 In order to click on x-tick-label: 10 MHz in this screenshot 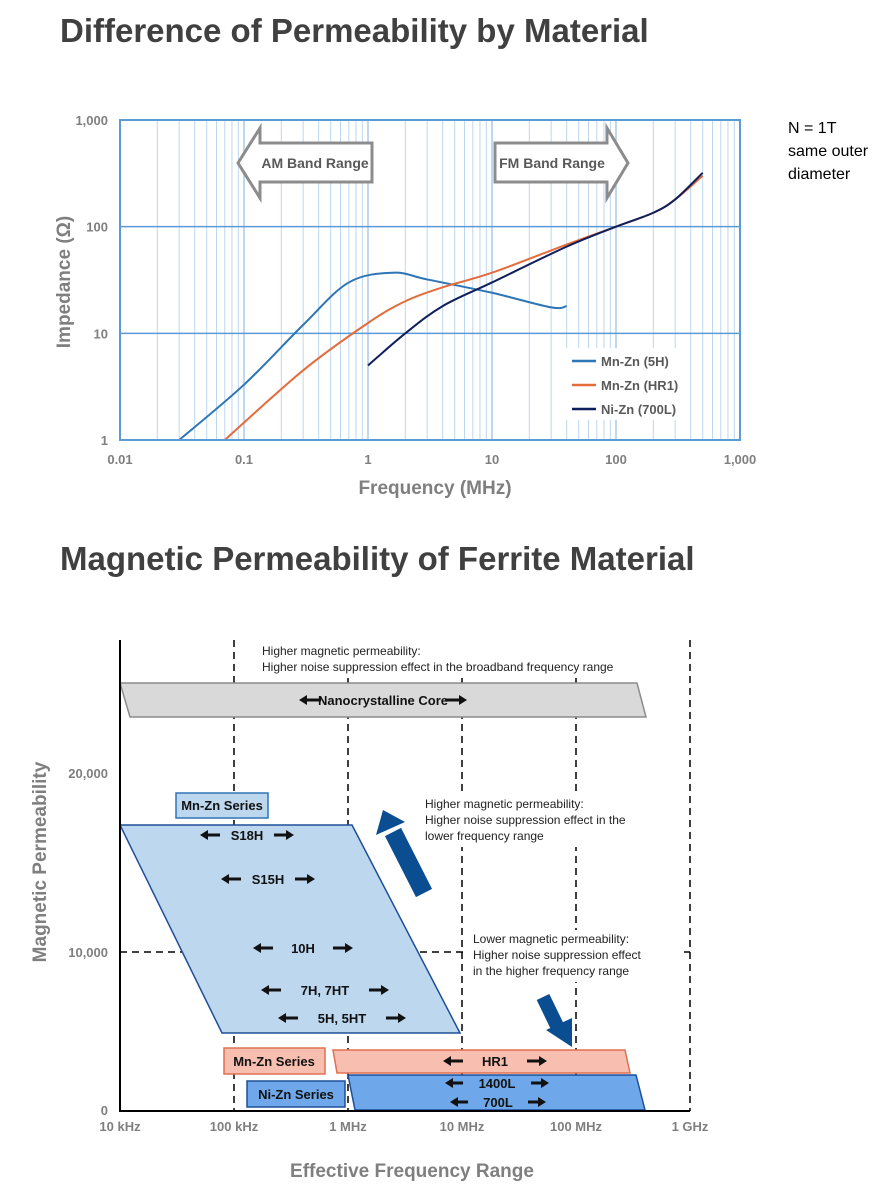, I will do `click(462, 1126)`.